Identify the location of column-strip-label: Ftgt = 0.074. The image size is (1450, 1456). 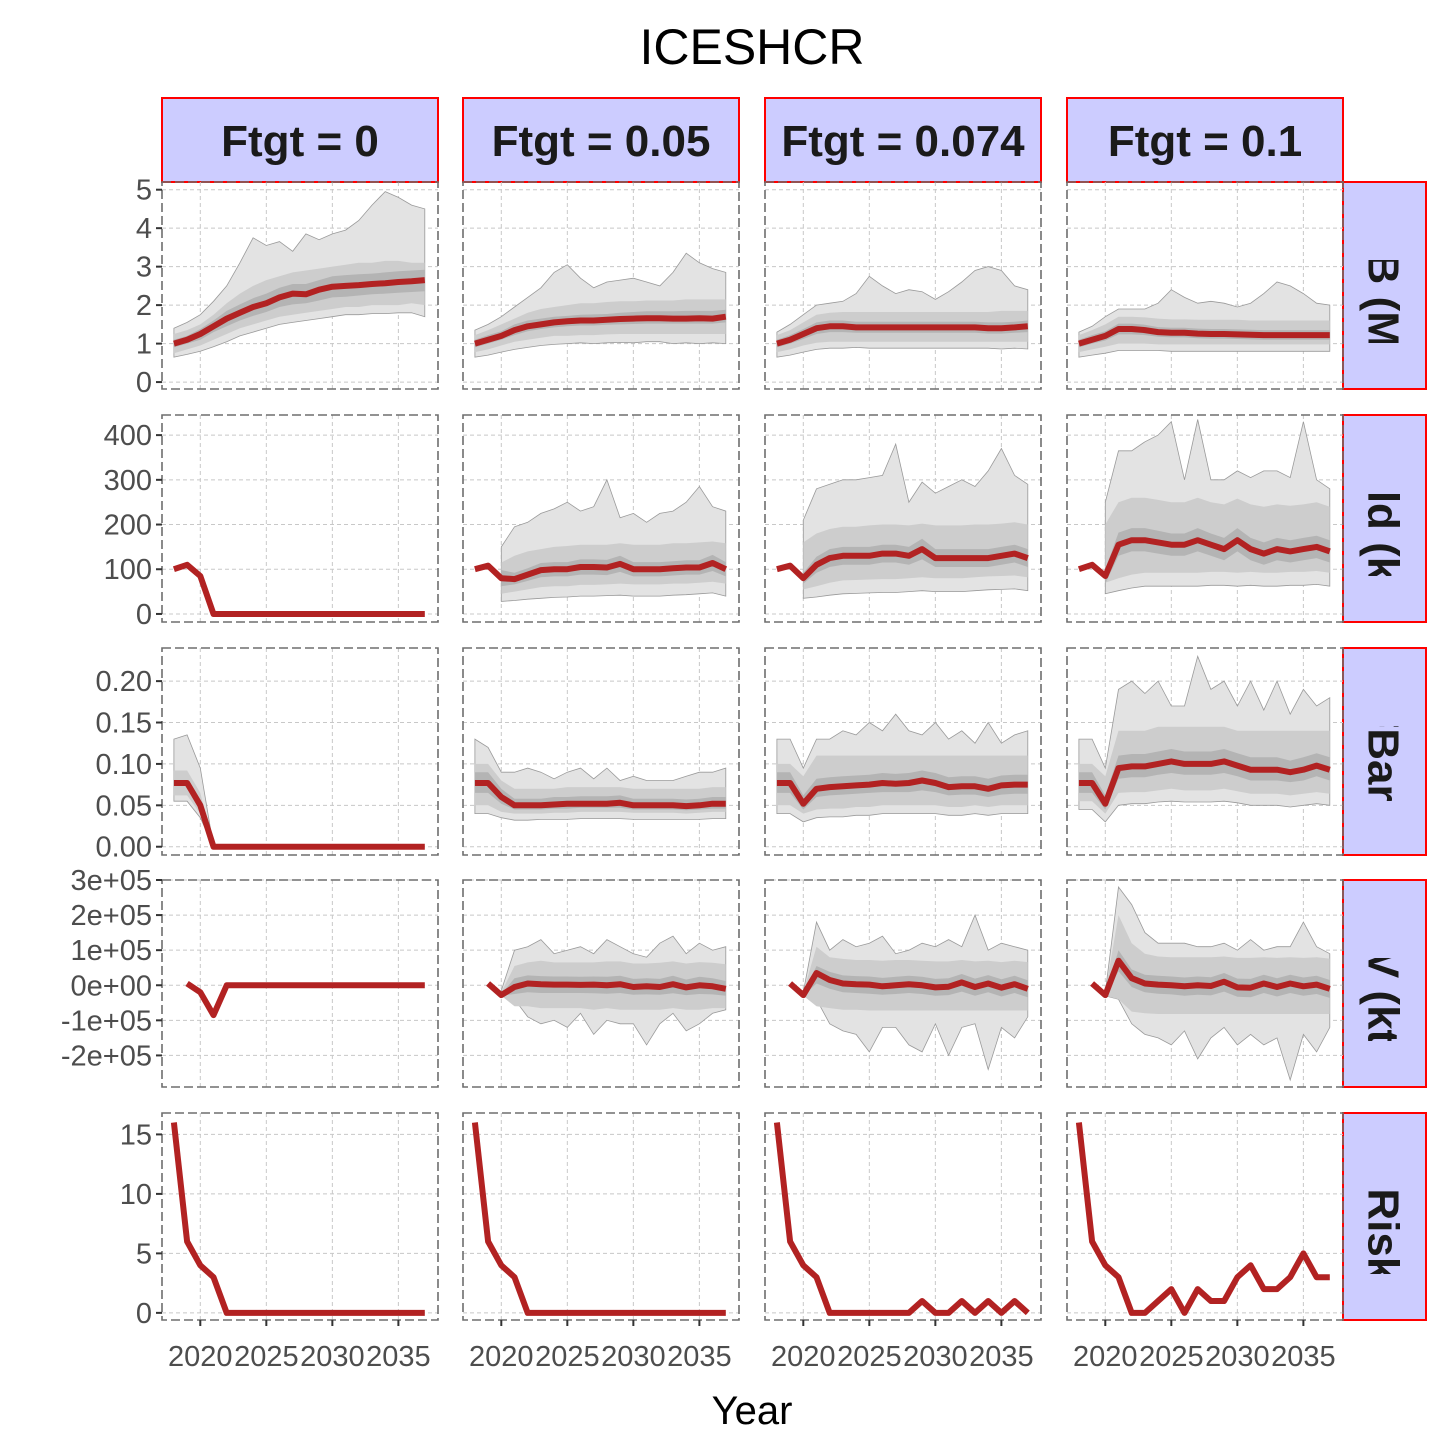
(903, 141).